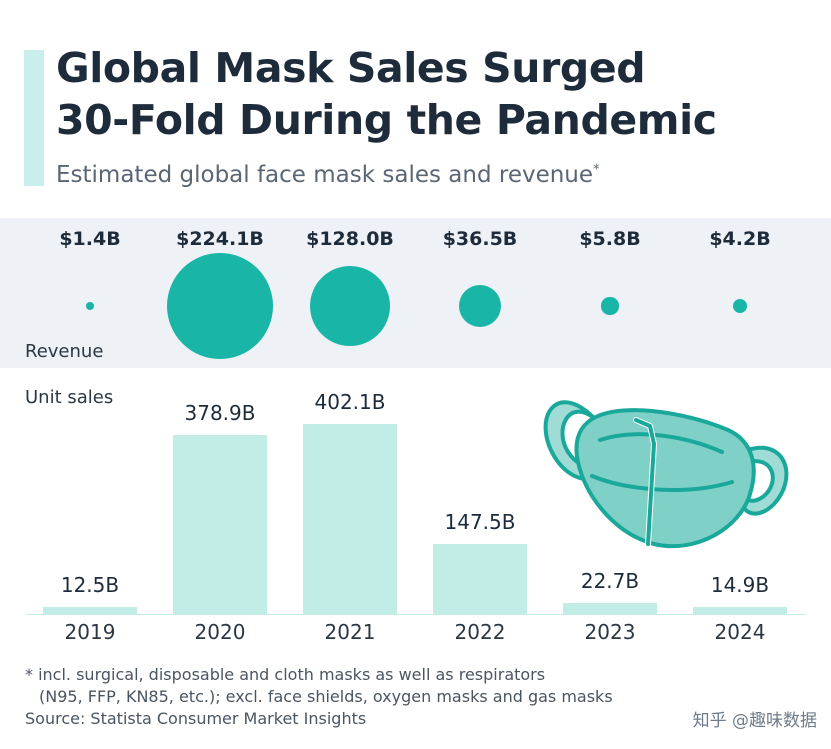 The width and height of the screenshot is (831, 749). Describe the element at coordinates (740, 239) in the screenshot. I see `revenue-label: $4.2B` at that location.